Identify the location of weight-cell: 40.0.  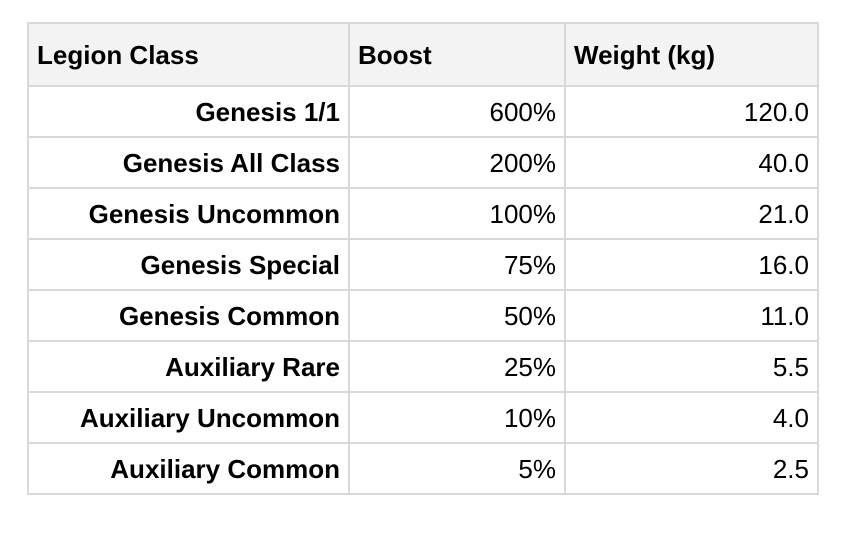
(691, 162).